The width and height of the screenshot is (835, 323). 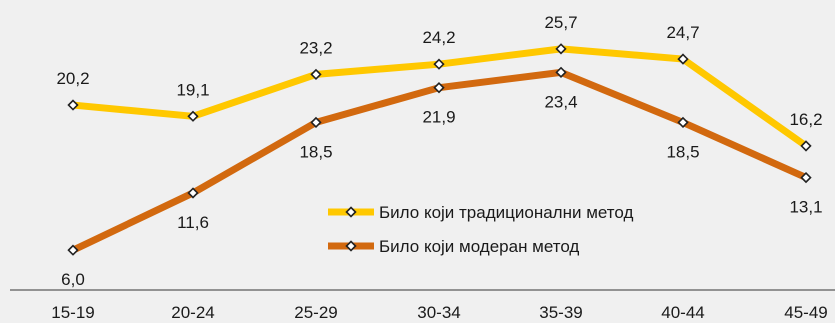 What do you see at coordinates (73, 279) in the screenshot?
I see `modern-data-label: 6,0` at bounding box center [73, 279].